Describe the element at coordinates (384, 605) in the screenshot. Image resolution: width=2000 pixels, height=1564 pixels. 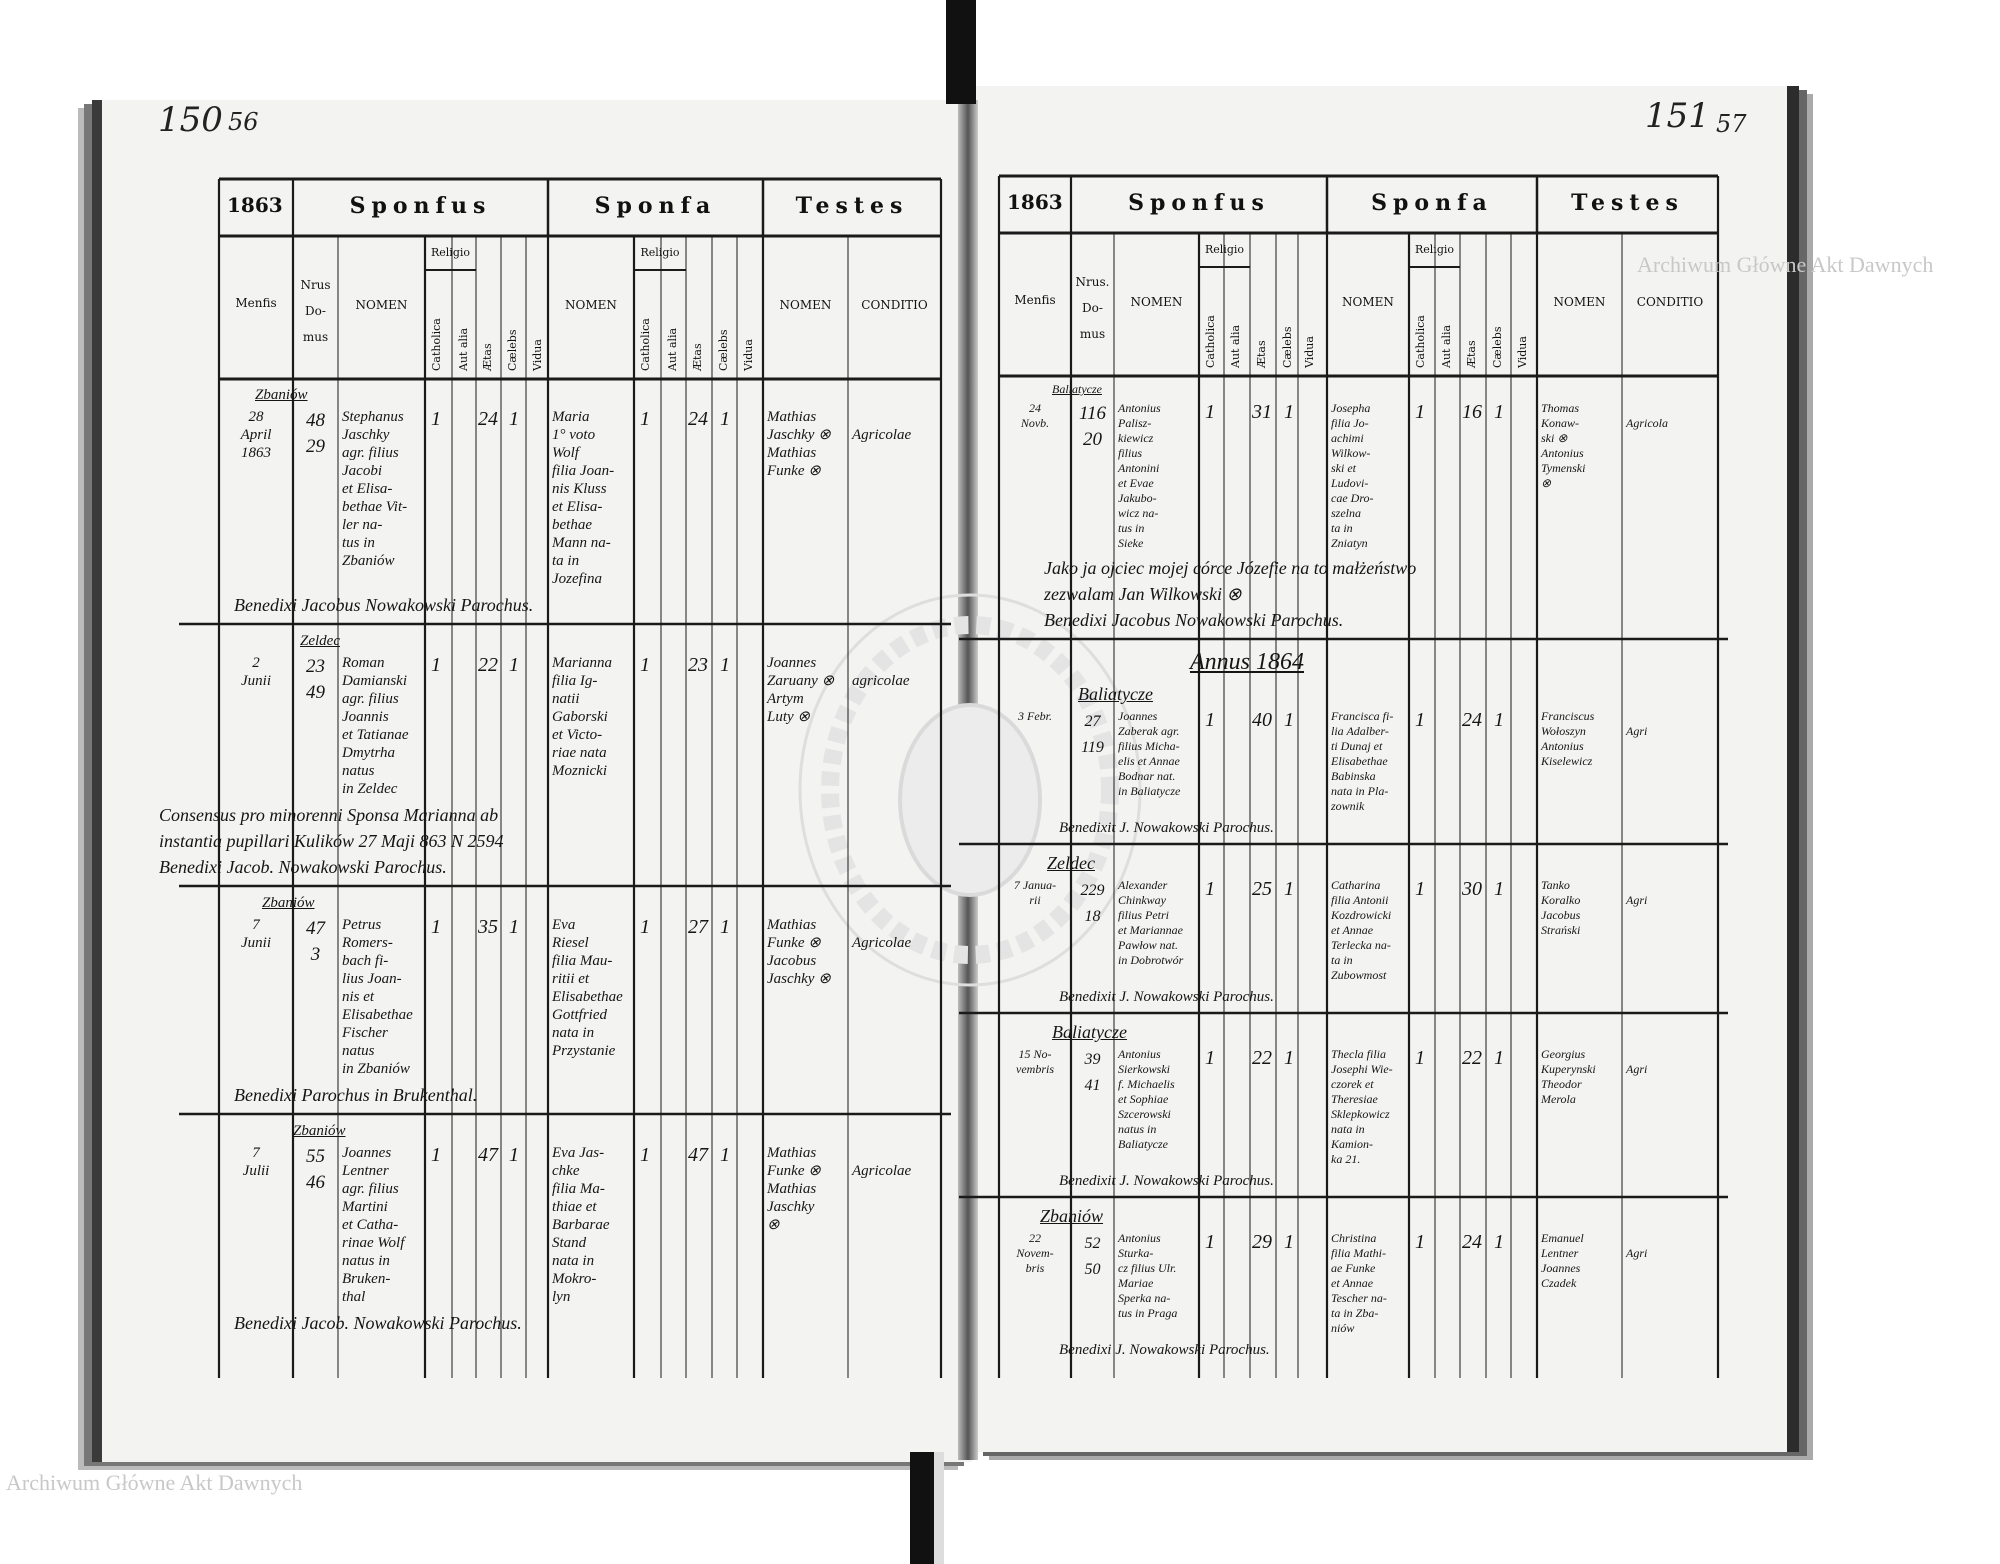
I see `signature-line: Benedixi Jacobus Nowakowski Parochus.` at that location.